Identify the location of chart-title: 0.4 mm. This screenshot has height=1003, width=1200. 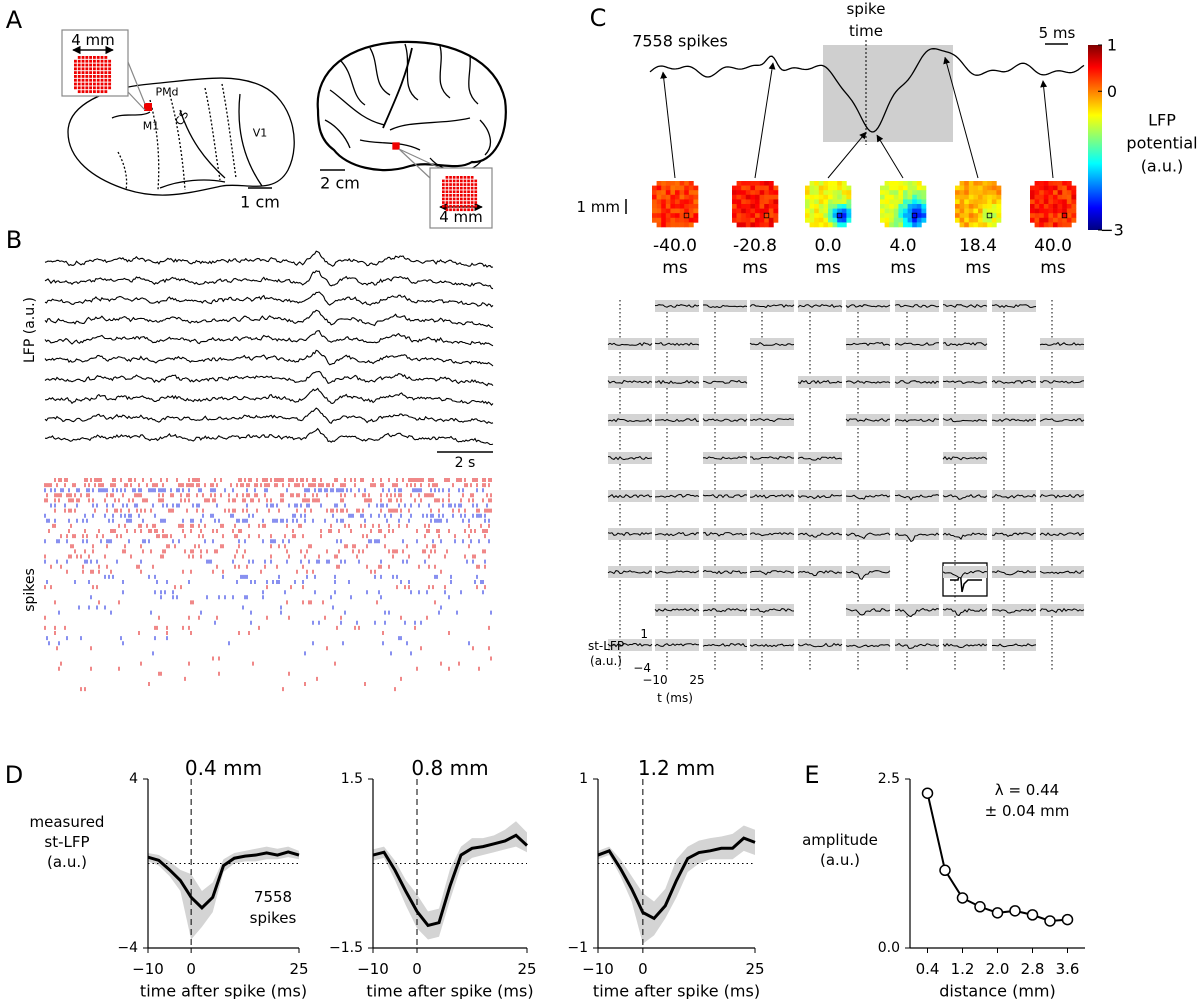
(223, 768).